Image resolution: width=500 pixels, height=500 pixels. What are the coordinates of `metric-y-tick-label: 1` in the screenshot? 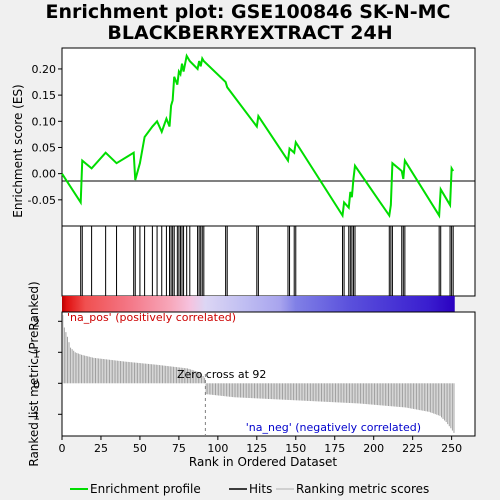 It's located at (36, 353).